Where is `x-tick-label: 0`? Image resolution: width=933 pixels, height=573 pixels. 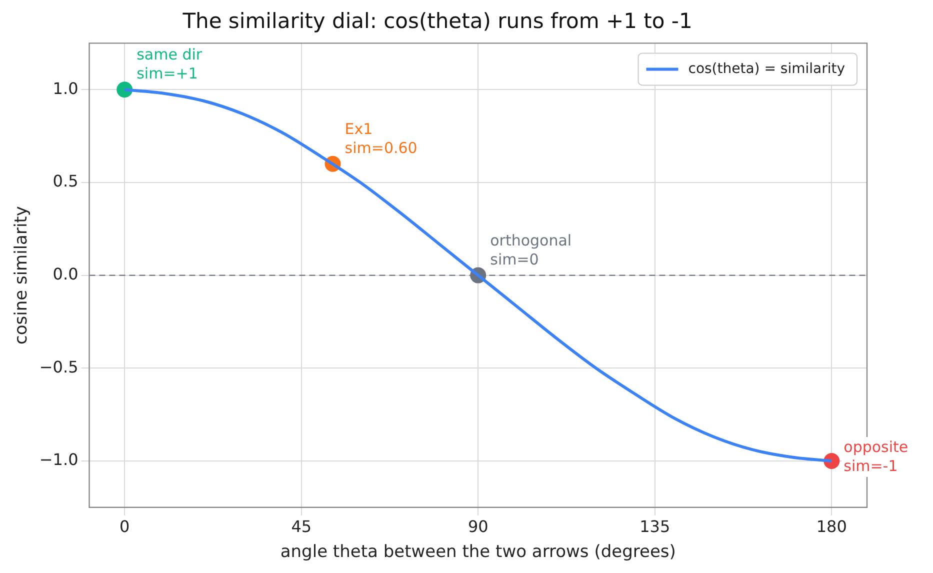 x-tick-label: 0 is located at coordinates (125, 526).